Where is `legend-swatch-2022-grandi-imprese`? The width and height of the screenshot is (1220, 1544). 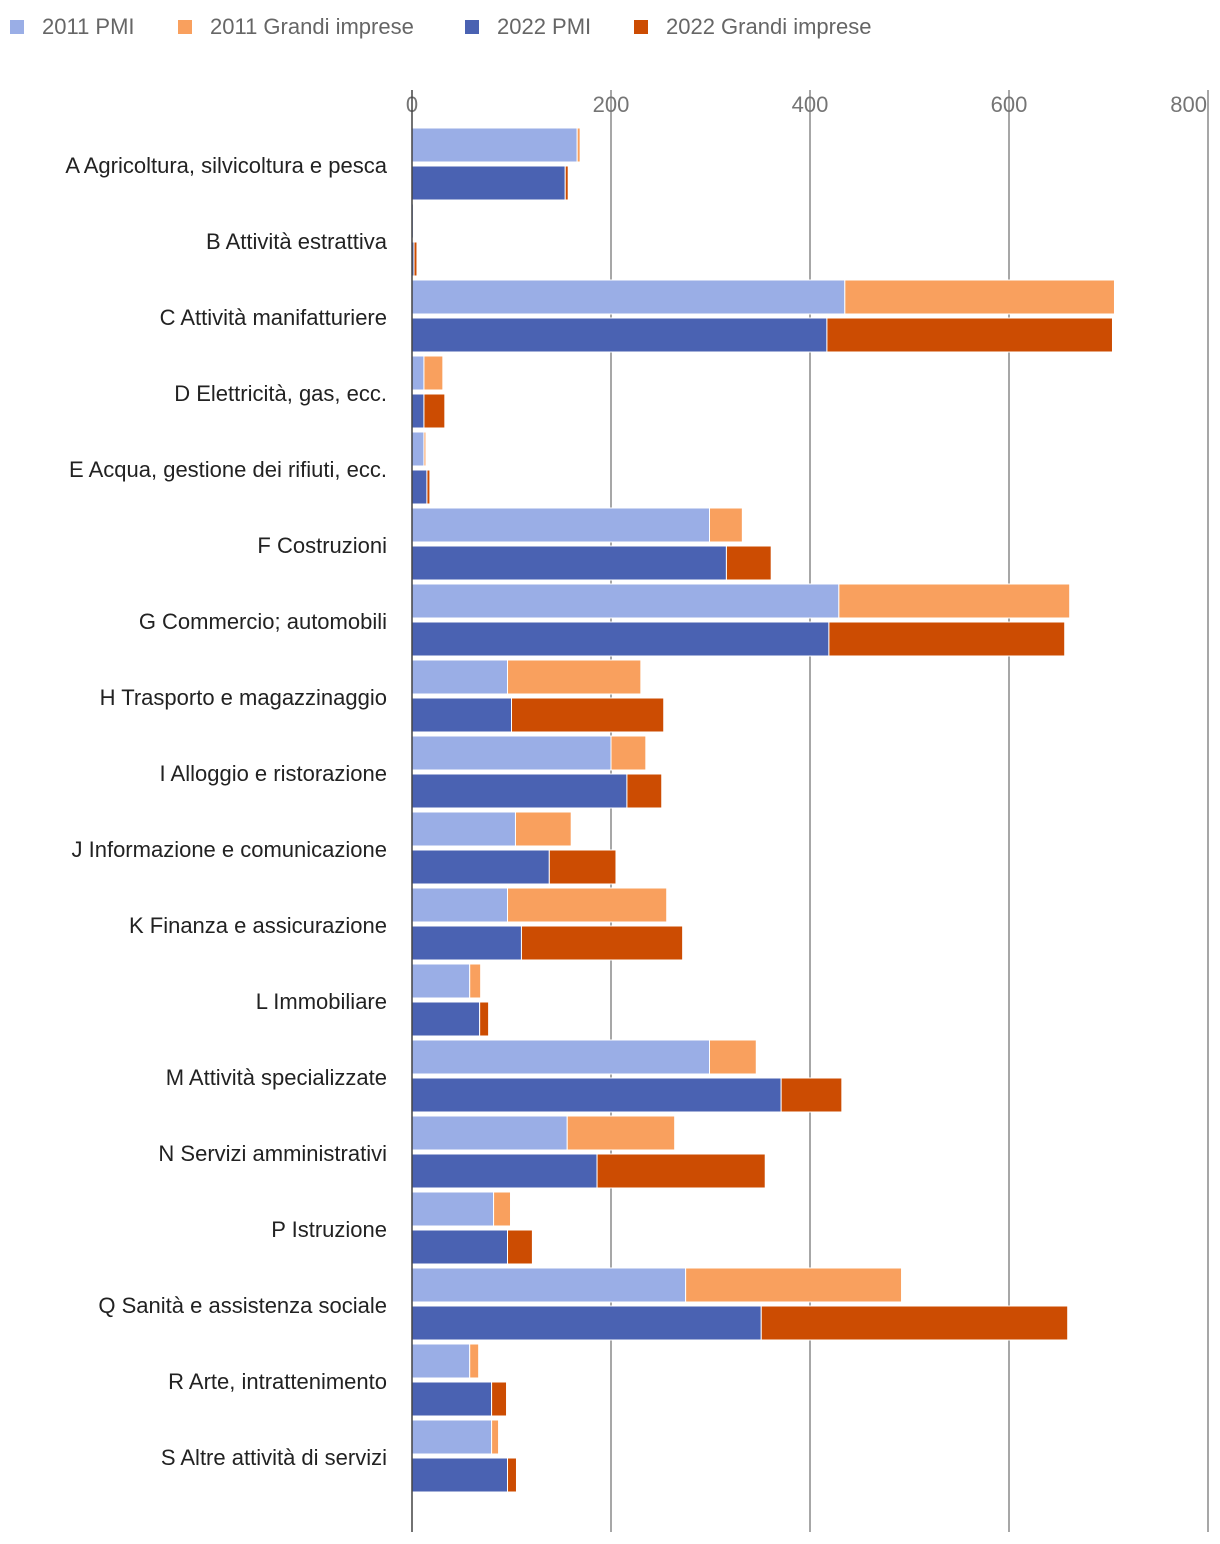
legend-swatch-2022-grandi-imprese is located at coordinates (641, 27).